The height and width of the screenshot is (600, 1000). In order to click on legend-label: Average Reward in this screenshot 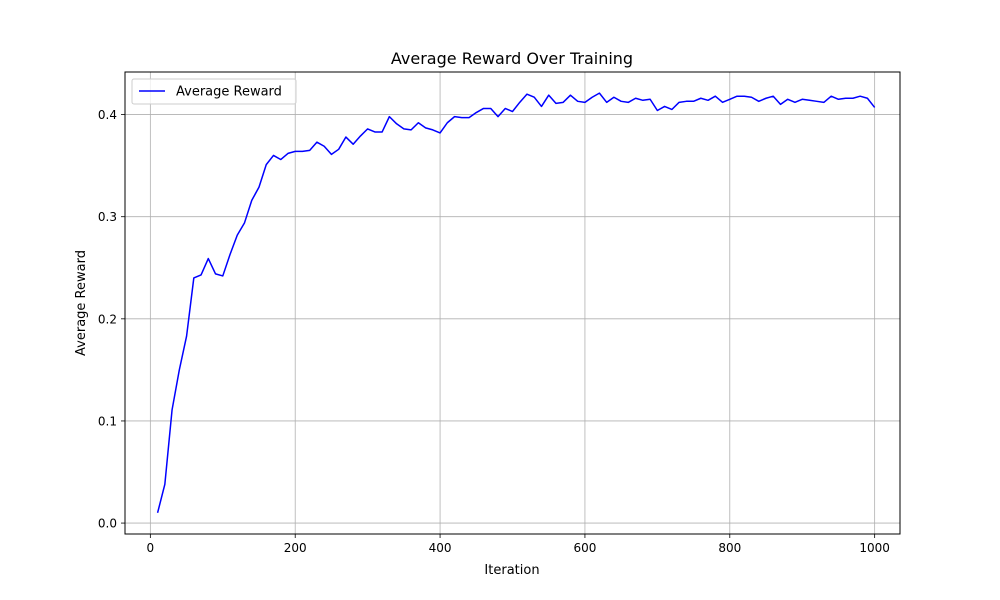, I will do `click(229, 92)`.